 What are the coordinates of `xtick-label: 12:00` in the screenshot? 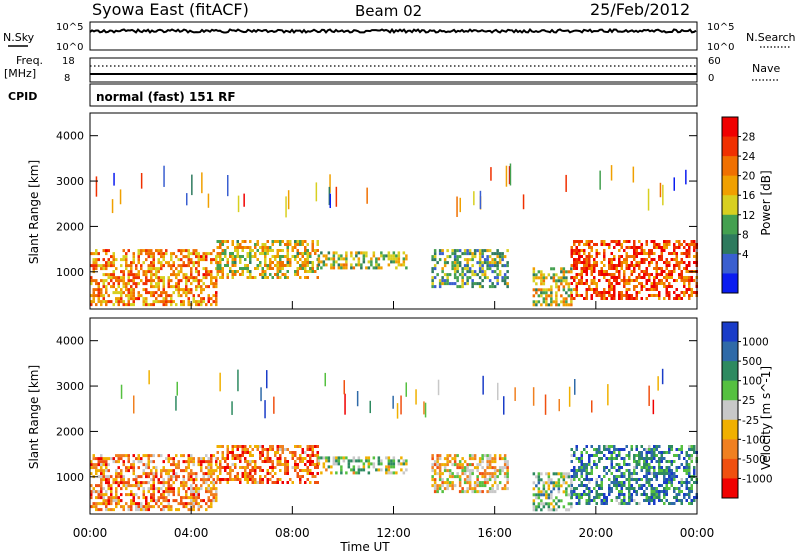 It's located at (393, 533).